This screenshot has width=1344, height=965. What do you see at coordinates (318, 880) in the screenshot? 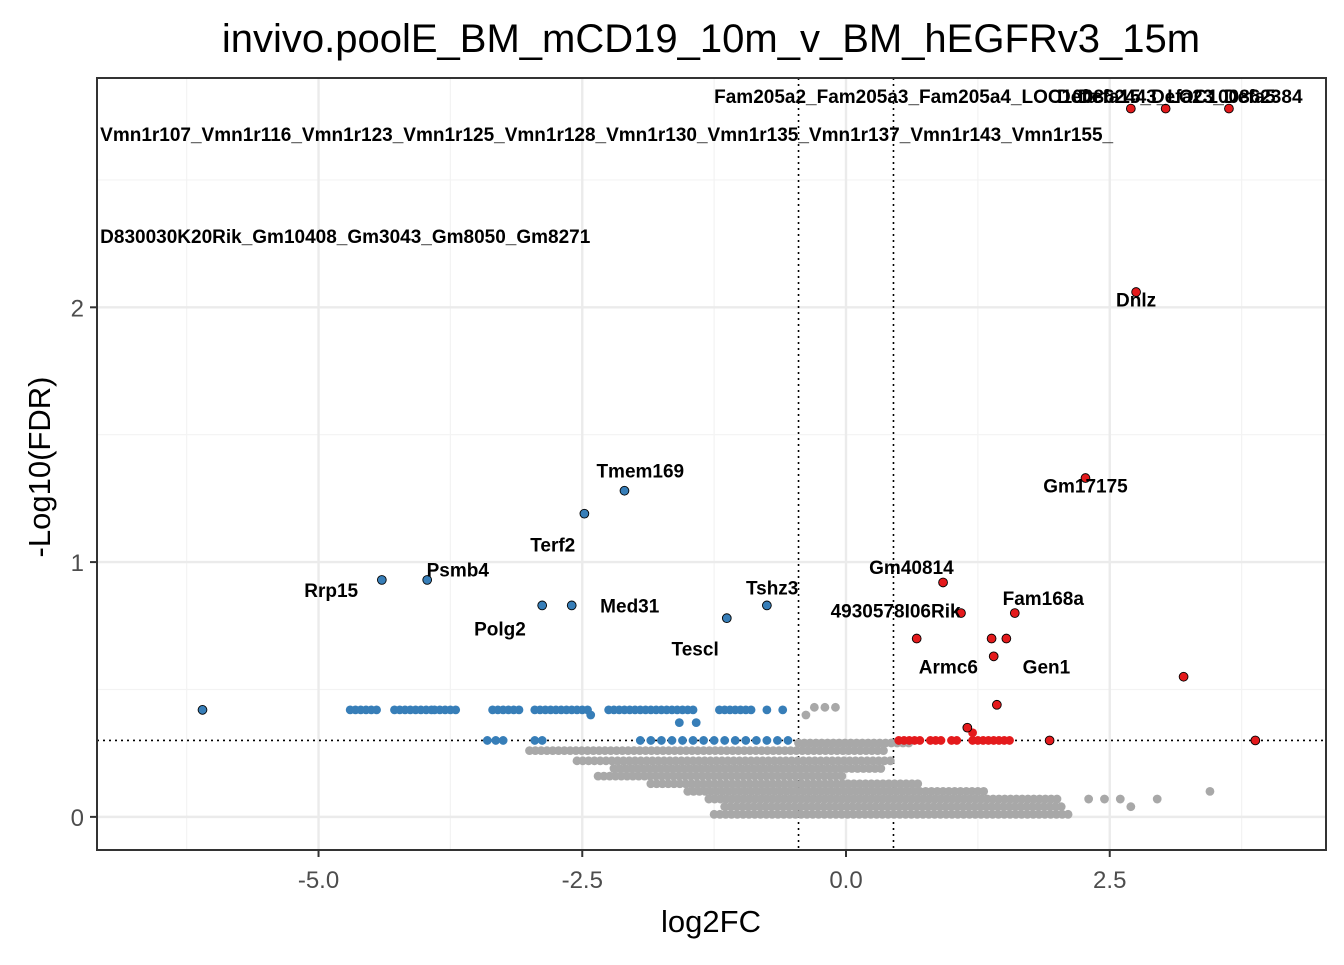
I see `x-tick-label-0: -5.0` at bounding box center [318, 880].